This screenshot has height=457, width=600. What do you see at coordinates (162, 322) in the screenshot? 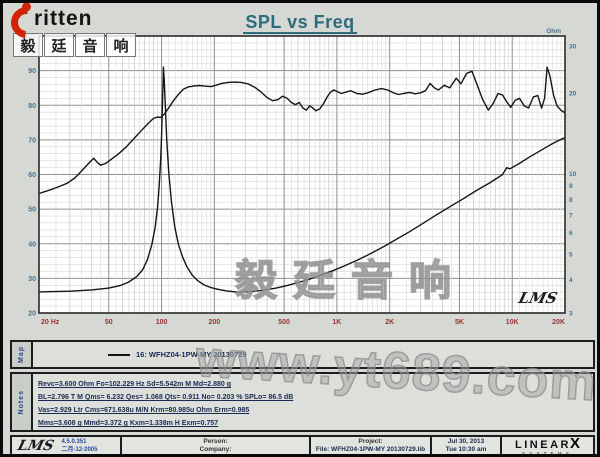
I see `svg-text: 100` at bounding box center [162, 322].